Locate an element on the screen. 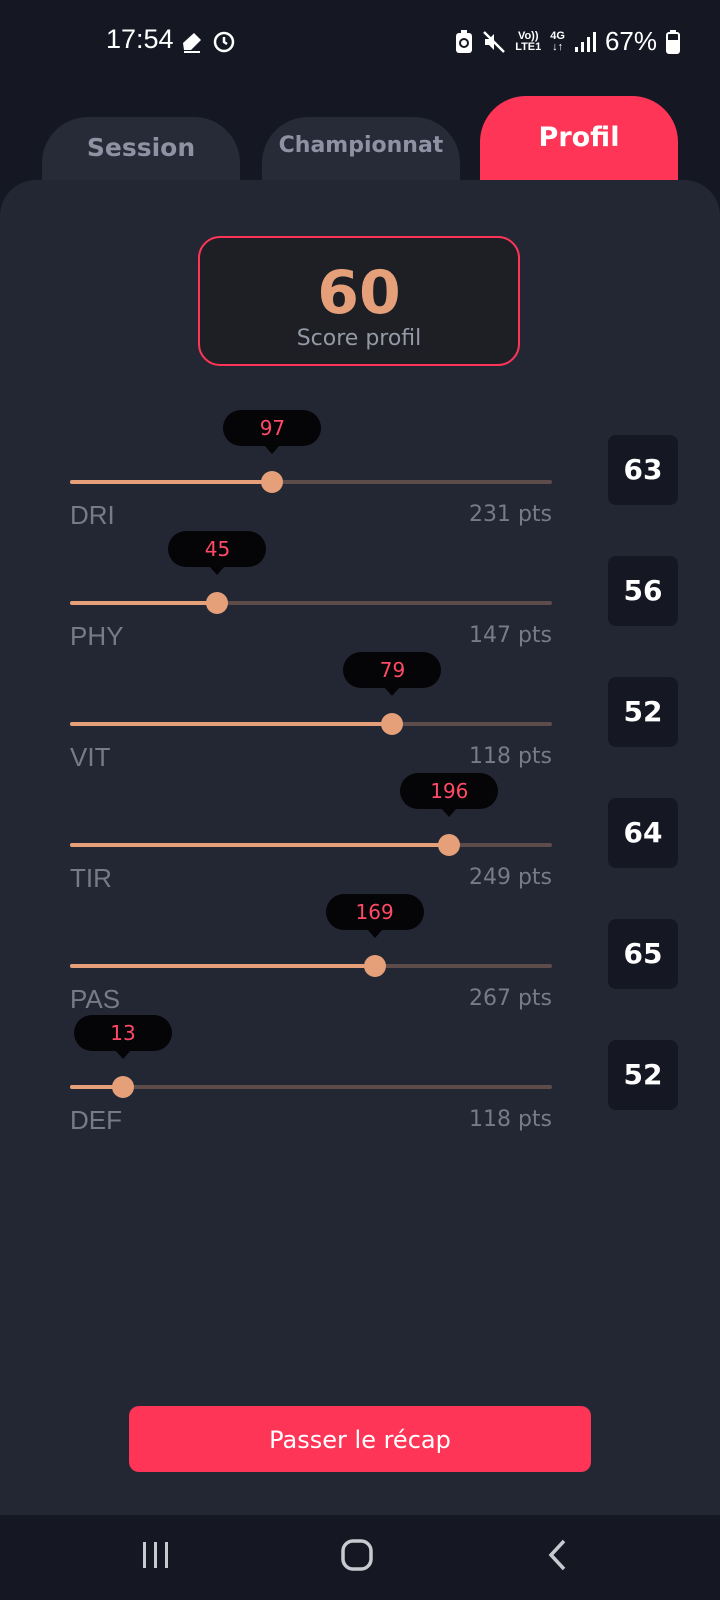 The height and width of the screenshot is (1600, 720). data-indicator: 4G ↓↑ is located at coordinates (557, 41).